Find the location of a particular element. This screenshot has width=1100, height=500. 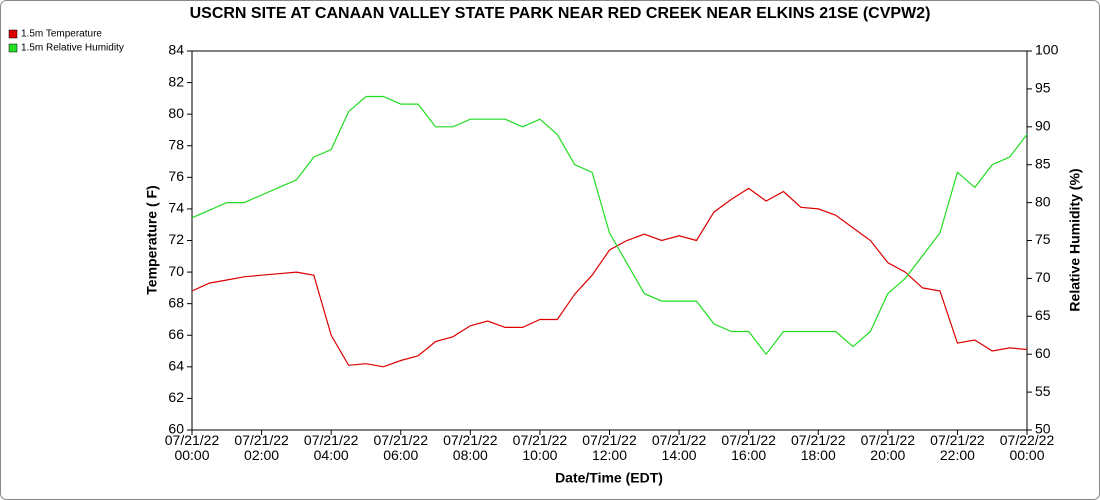

y-axis-label: Temperature ( F) is located at coordinates (152, 239).